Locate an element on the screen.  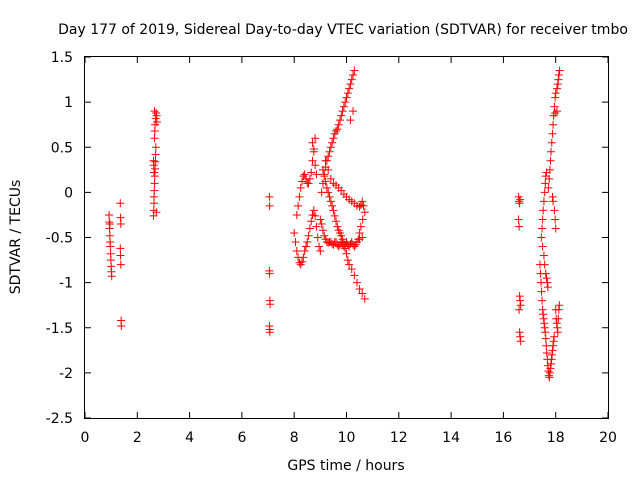
x-tick-label: 10 is located at coordinates (347, 438).